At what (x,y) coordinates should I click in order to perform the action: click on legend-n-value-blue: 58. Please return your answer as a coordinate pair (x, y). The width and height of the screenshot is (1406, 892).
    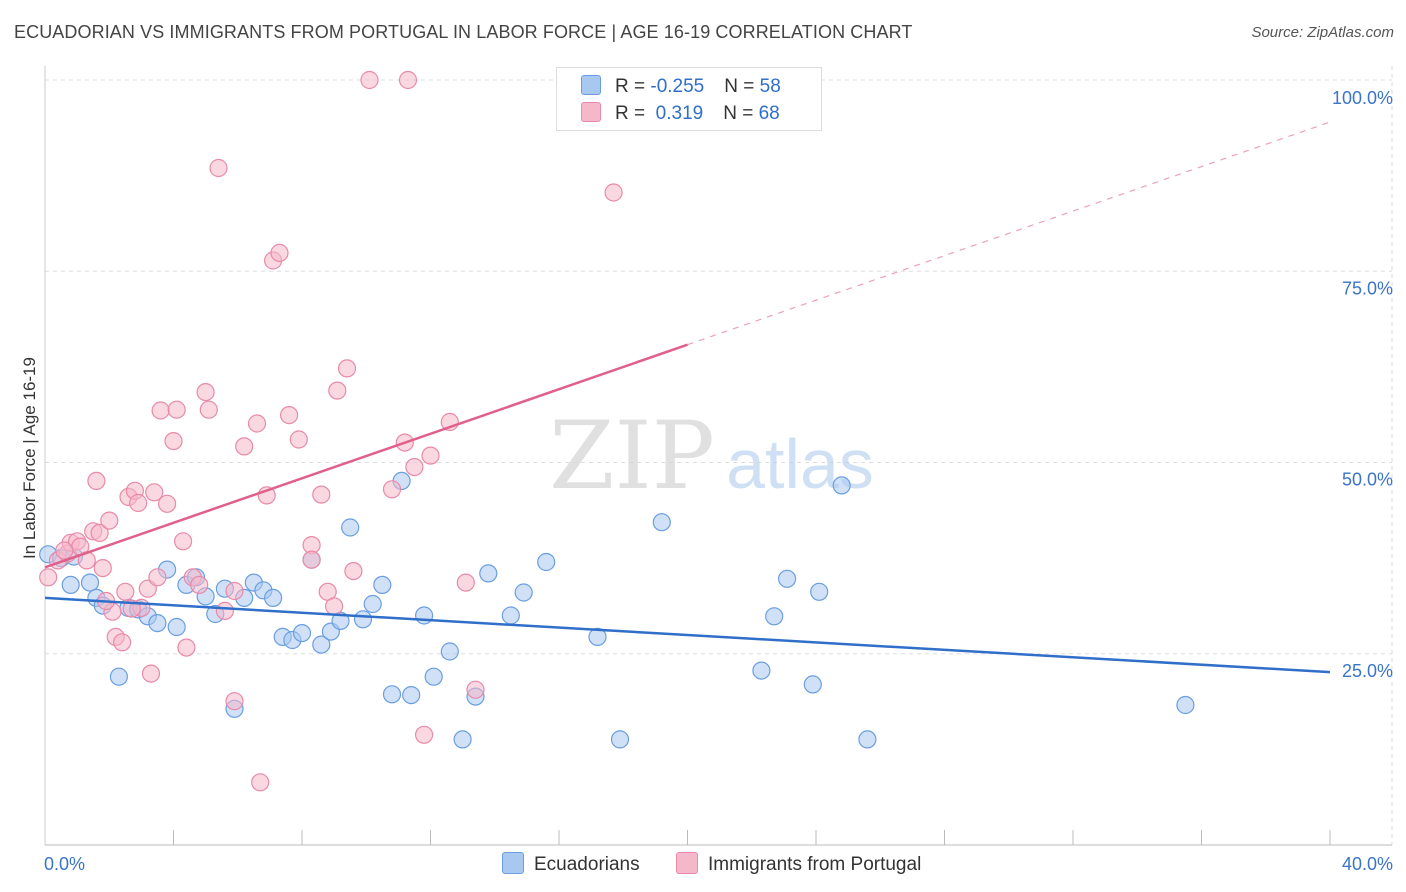
    Looking at the image, I should click on (770, 86).